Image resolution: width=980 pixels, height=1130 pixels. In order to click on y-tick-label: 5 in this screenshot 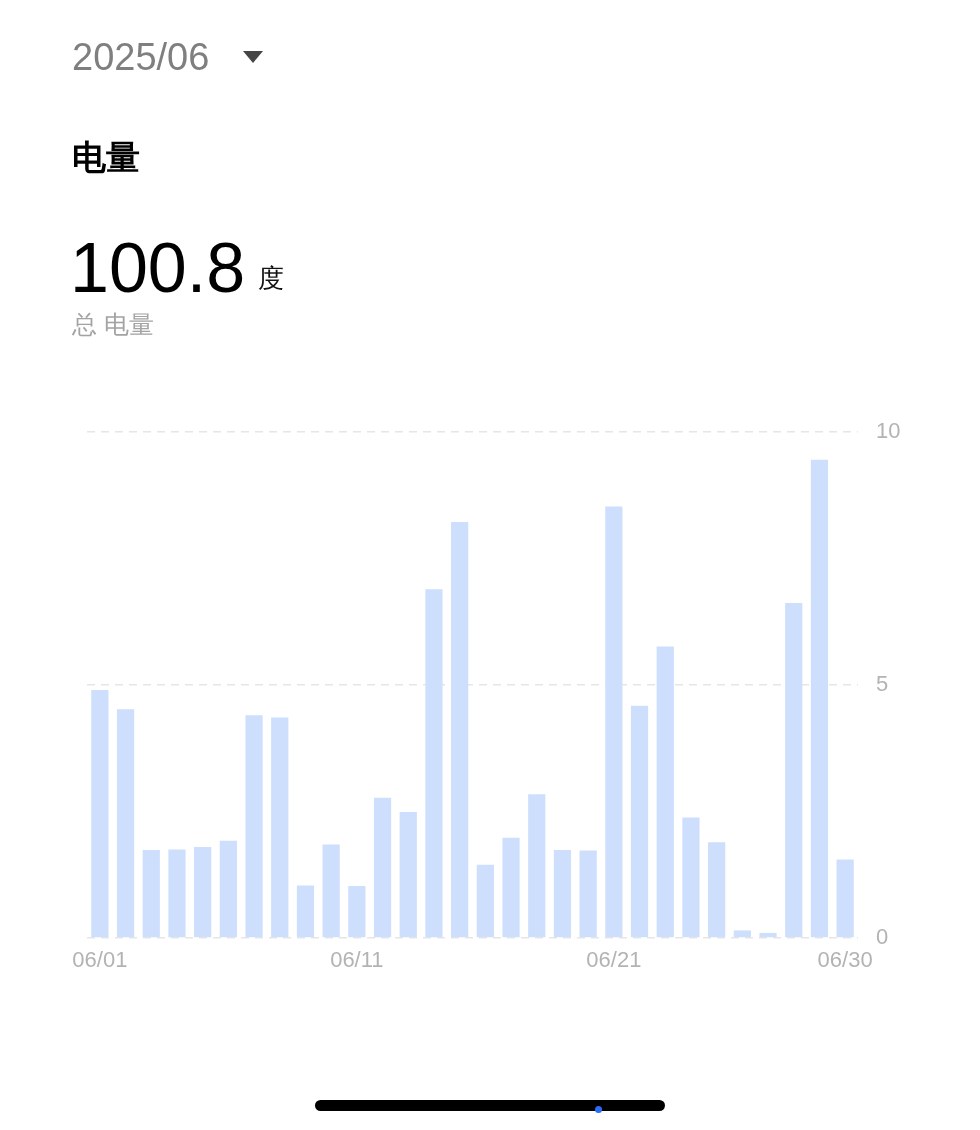, I will do `click(882, 684)`.